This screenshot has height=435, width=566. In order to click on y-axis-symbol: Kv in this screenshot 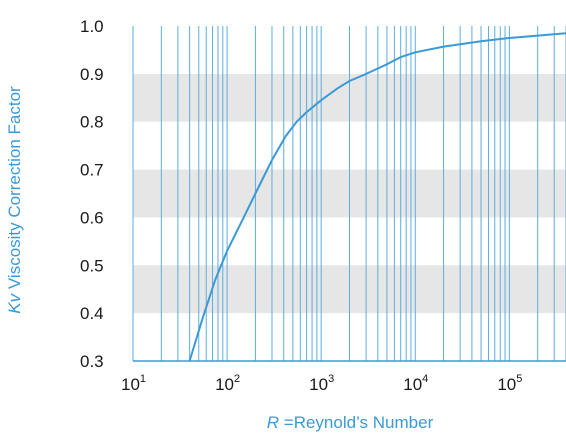, I will do `click(14, 302)`.